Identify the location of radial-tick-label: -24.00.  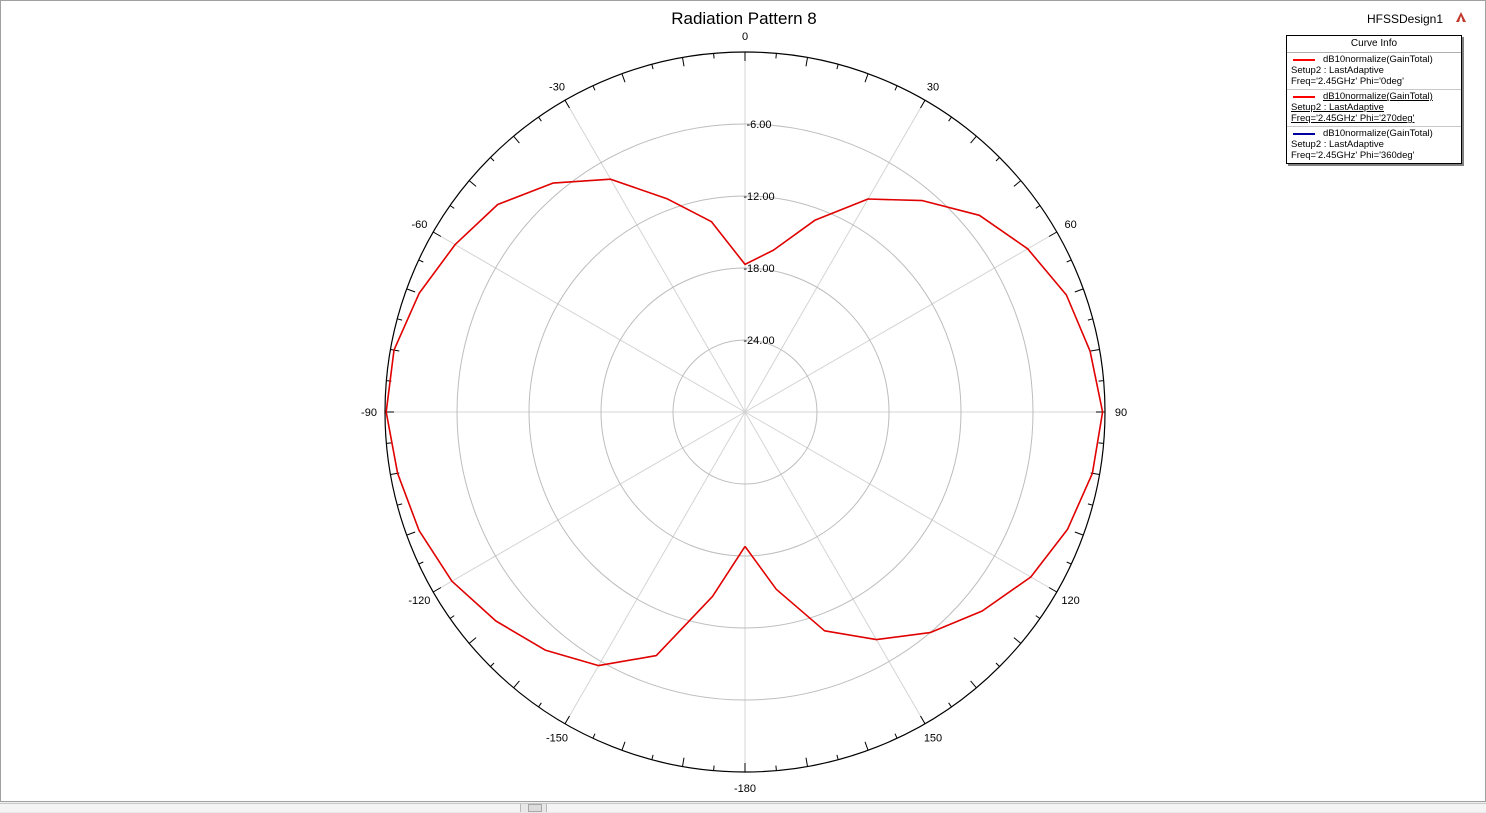
(758, 341).